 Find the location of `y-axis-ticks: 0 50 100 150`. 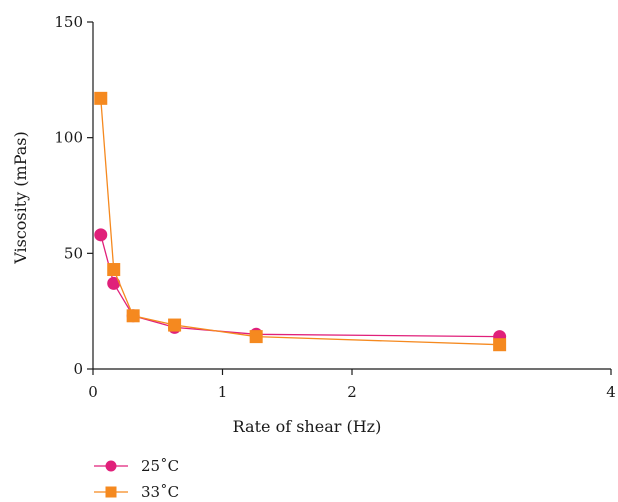

y-axis-ticks: 0 50 100 150 is located at coordinates (73, 195).